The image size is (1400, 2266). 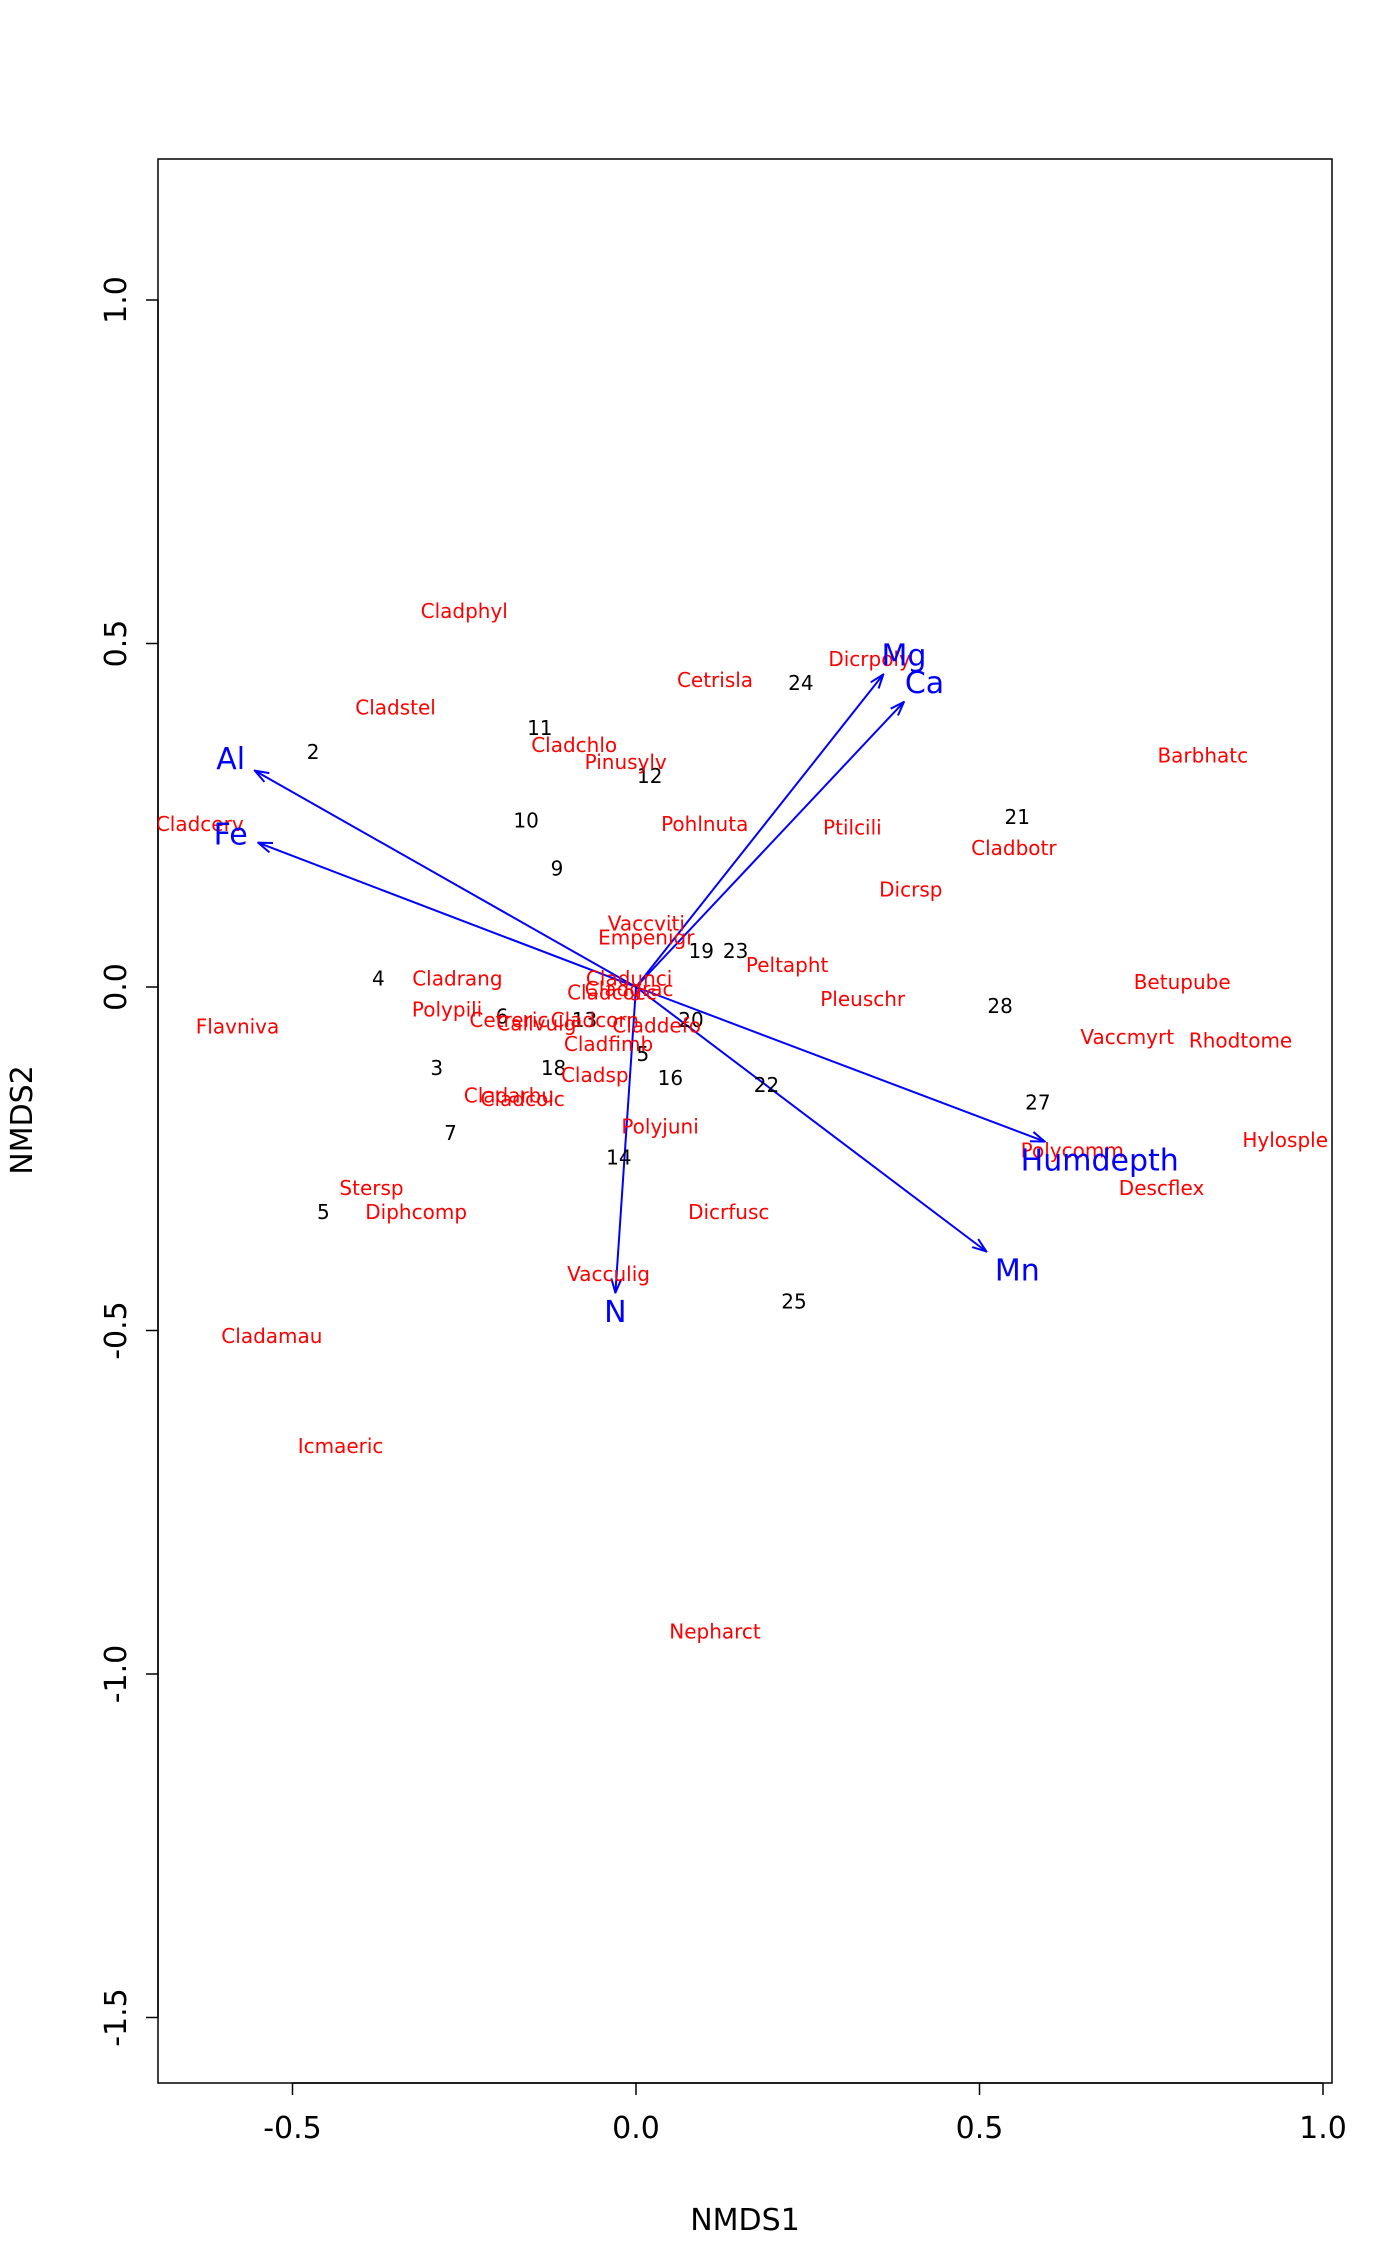 What do you see at coordinates (129, 1161) in the screenshot?
I see `y-axis: -1.5 -1.0 -0.5 0.0 0.5 1.0` at bounding box center [129, 1161].